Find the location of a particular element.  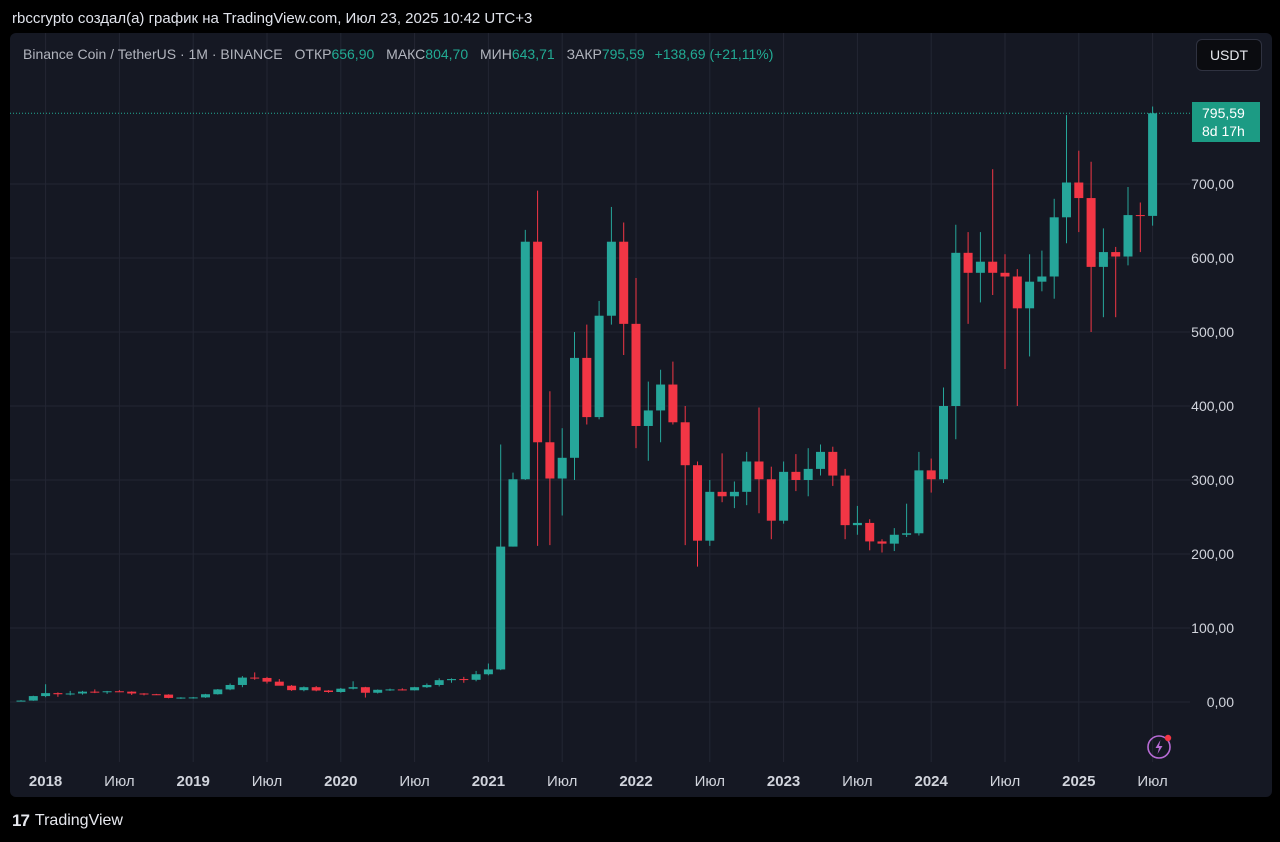

tradingview-logo-icon: 17 is located at coordinates (21, 820).